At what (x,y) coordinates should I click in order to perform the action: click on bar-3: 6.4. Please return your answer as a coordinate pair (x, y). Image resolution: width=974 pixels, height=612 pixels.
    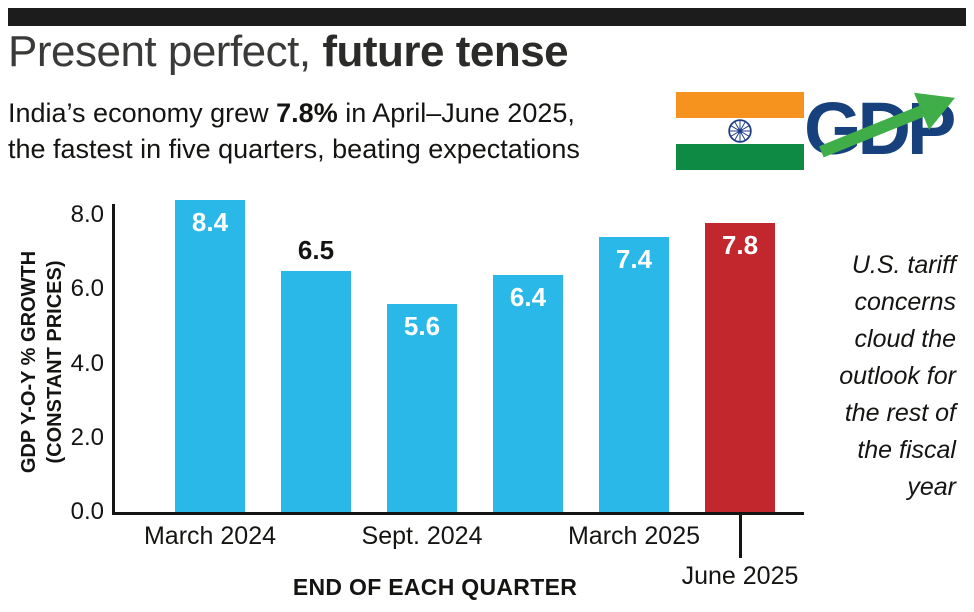
    Looking at the image, I should click on (528, 393).